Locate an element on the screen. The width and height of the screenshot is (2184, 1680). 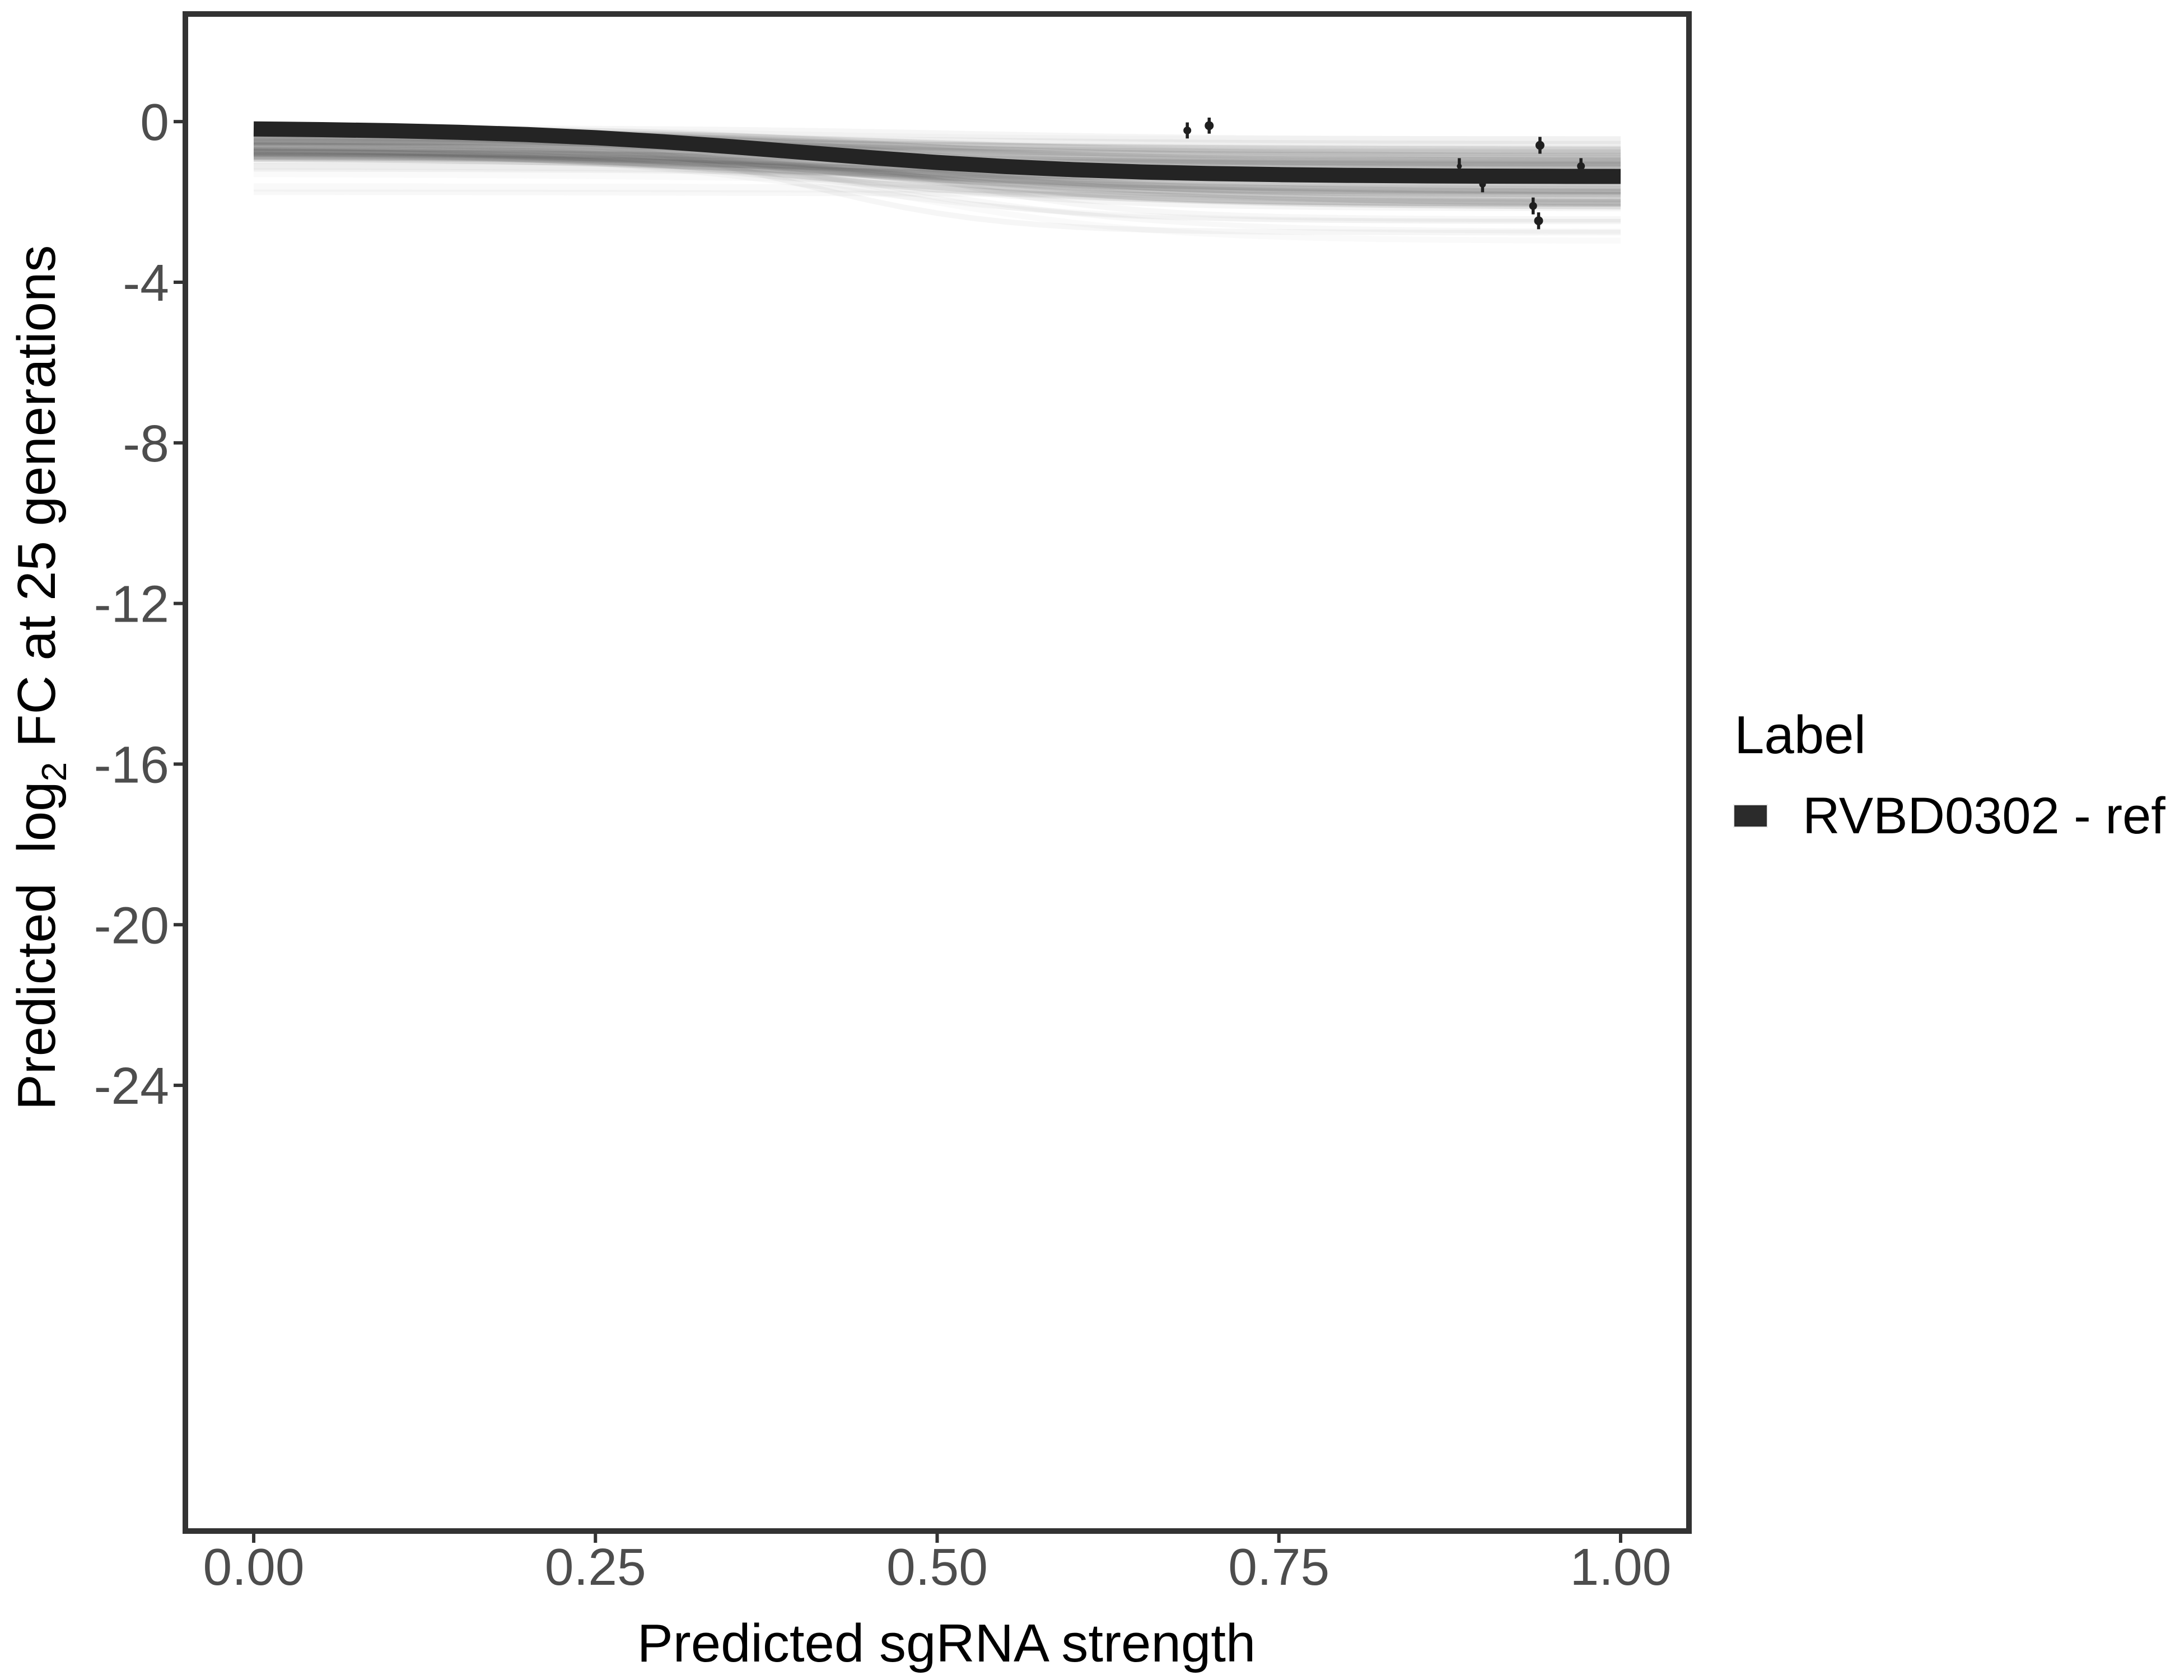
y-axis-title: Predicted log2 FC at 25 generations is located at coordinates (40, 678).